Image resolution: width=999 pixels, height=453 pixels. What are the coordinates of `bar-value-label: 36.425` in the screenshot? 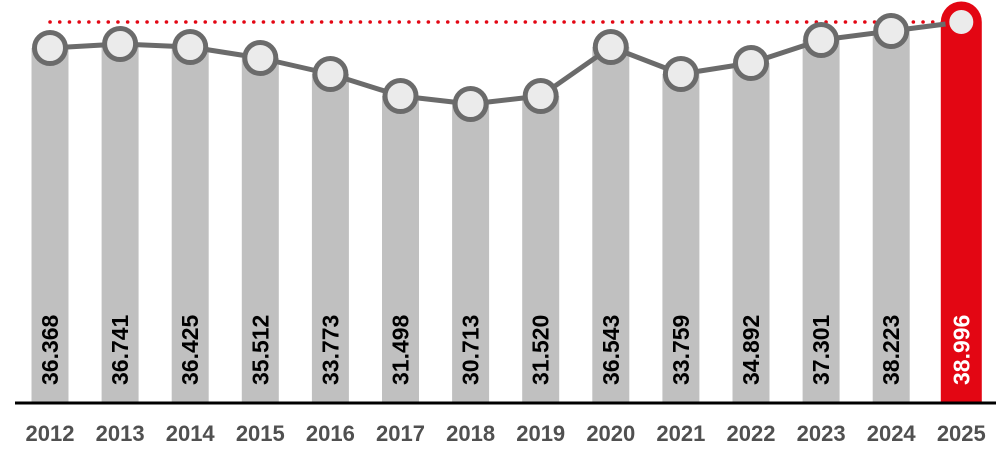 It's located at (190, 349).